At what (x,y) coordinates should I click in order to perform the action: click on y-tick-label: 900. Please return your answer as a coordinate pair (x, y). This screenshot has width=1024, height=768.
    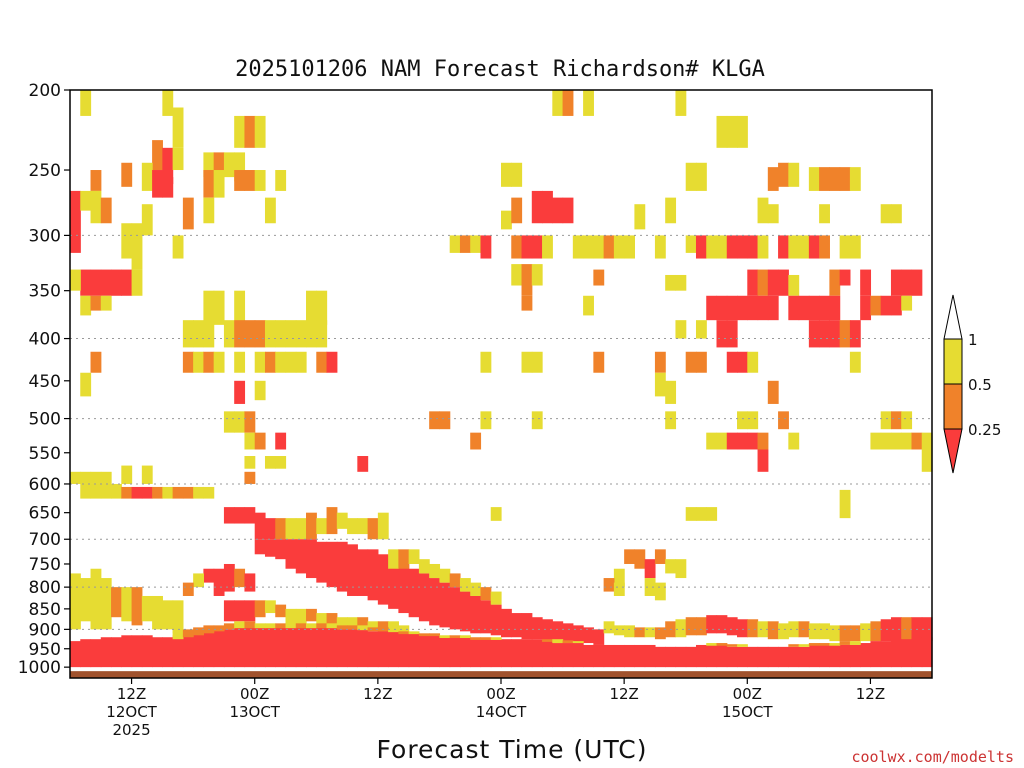
    Looking at the image, I should click on (45, 630).